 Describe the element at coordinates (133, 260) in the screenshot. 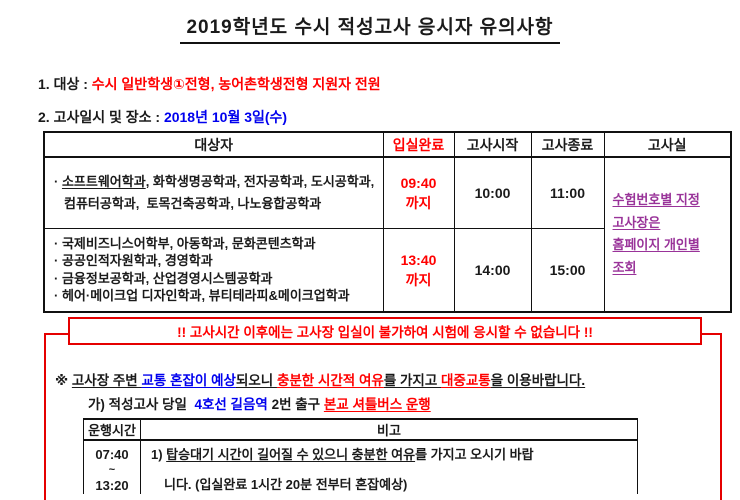

I see `dept-line: · 공공인적자원학과, 경영학과` at that location.